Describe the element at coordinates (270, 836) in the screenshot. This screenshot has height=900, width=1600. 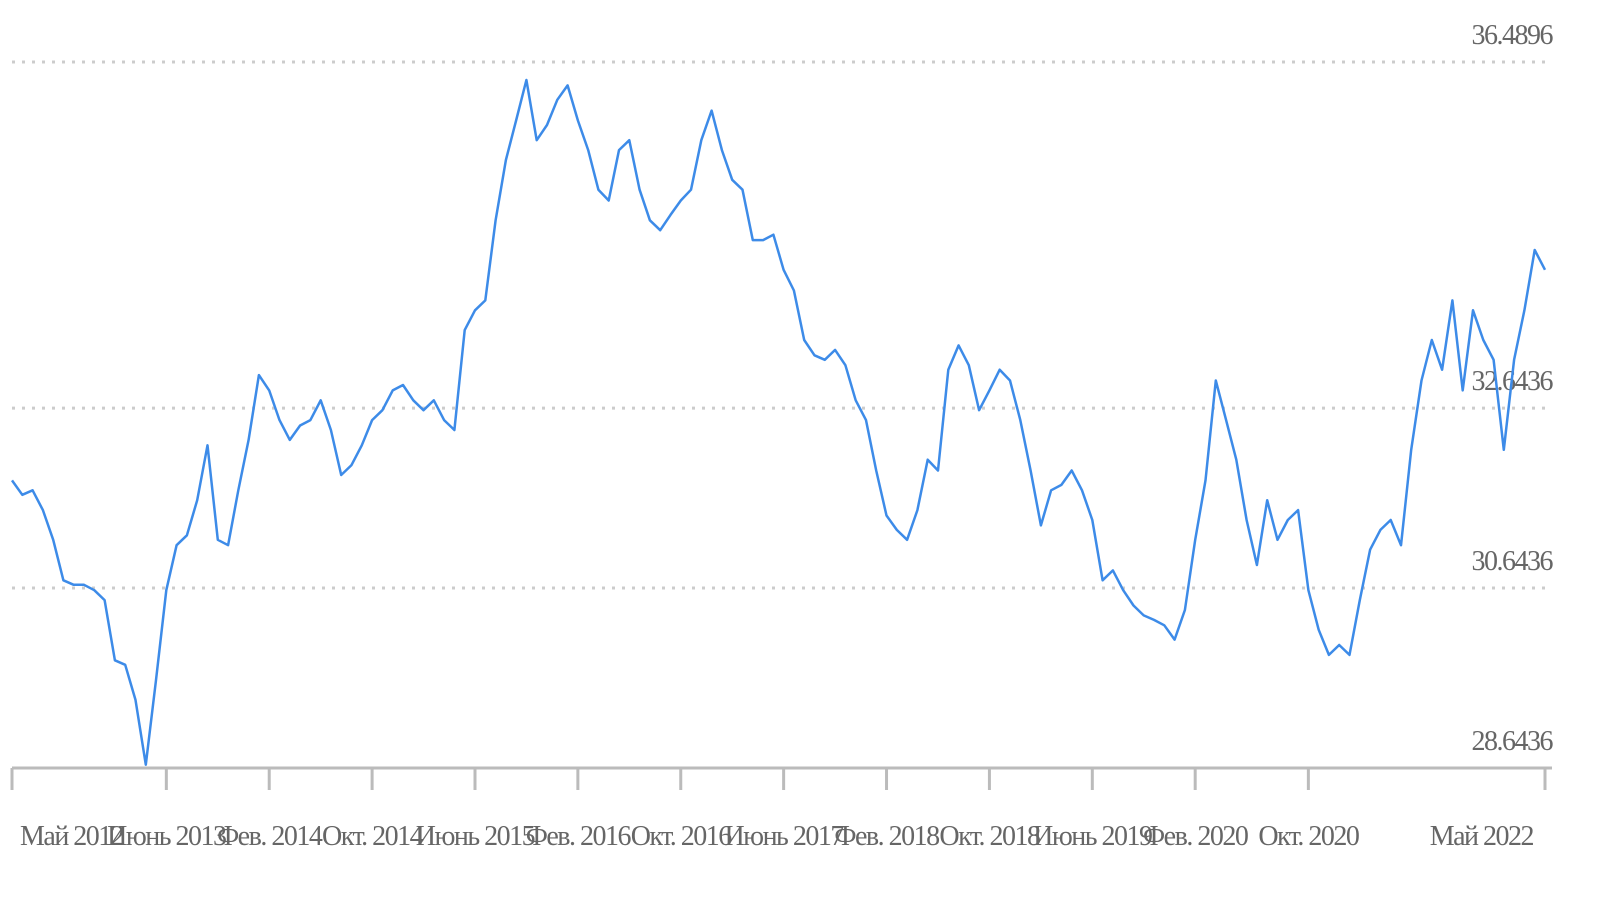
I see `x-tick-label: Фев. 2014` at that location.